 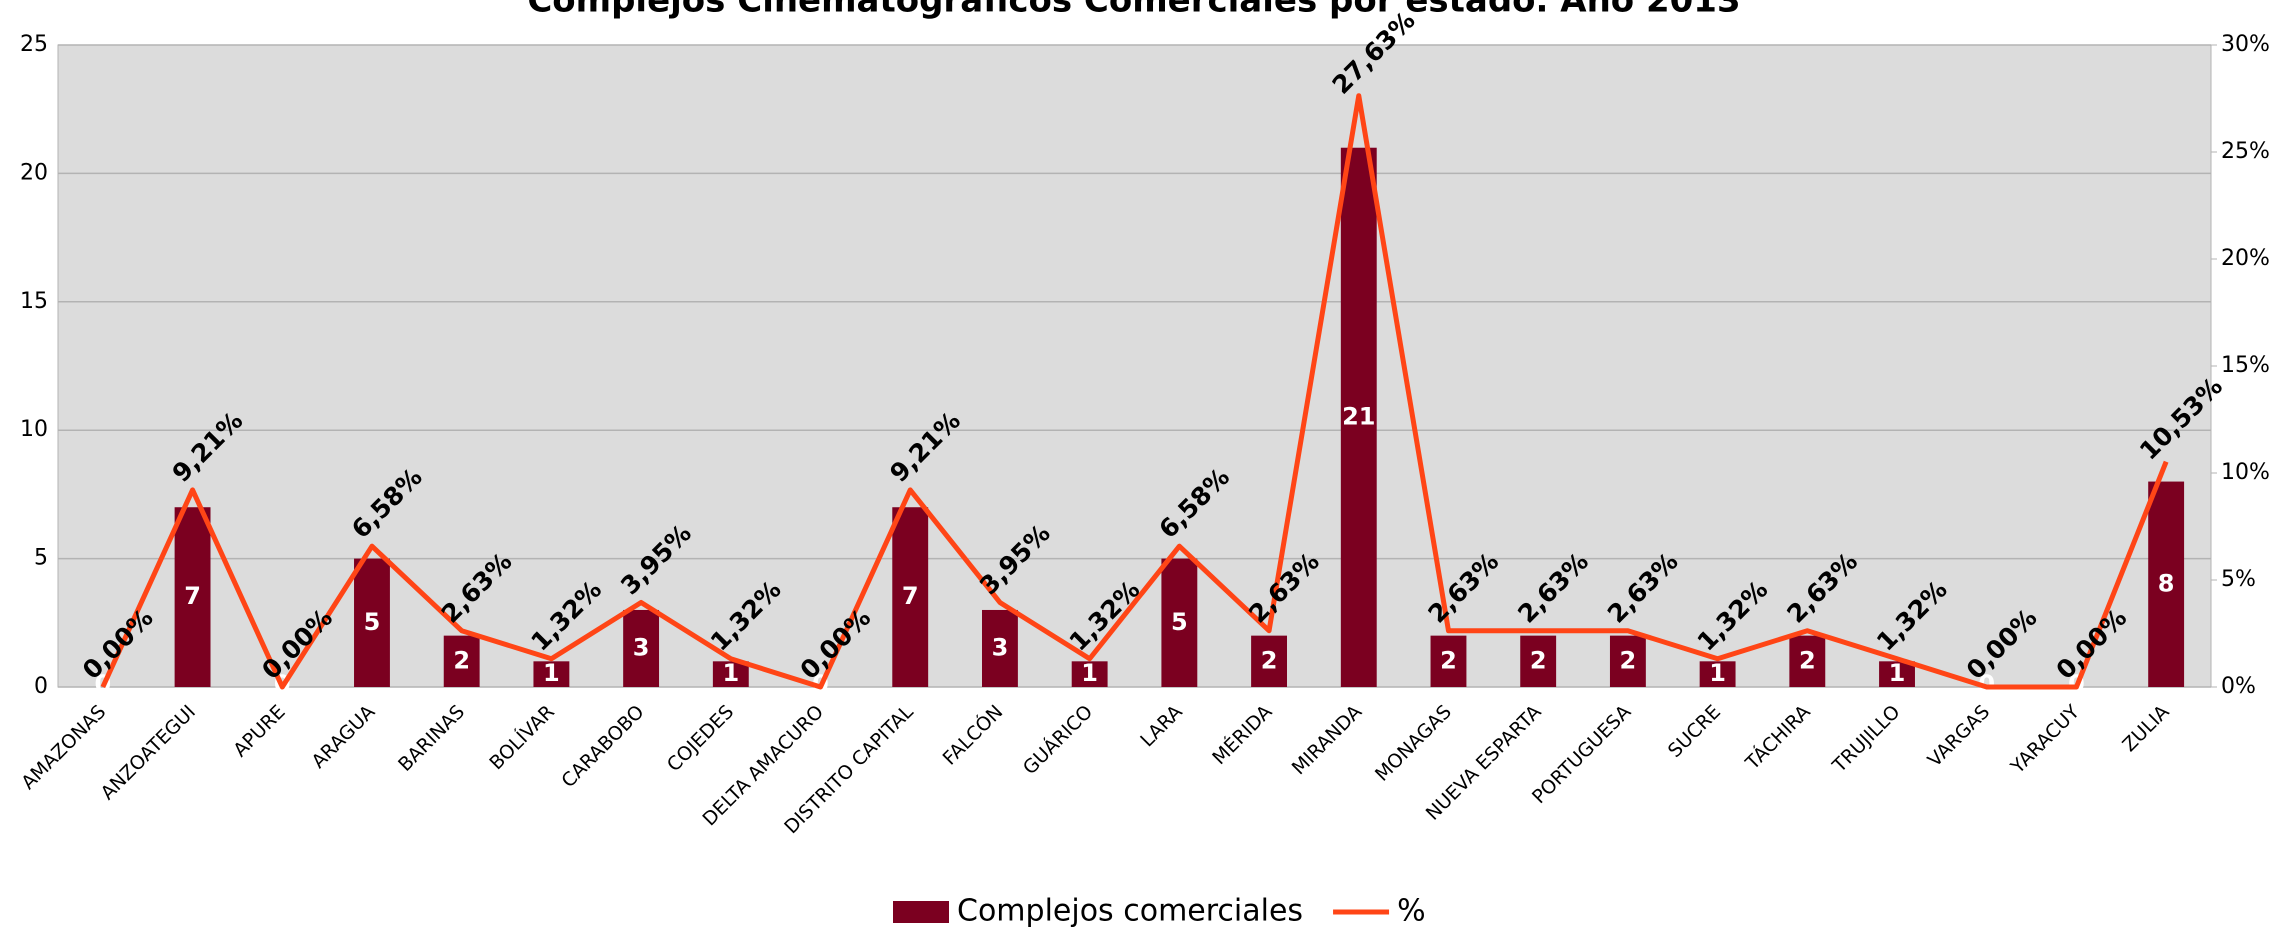 I want to click on x-tick-label: ANZOATEGUI, so click(x=148, y=752).